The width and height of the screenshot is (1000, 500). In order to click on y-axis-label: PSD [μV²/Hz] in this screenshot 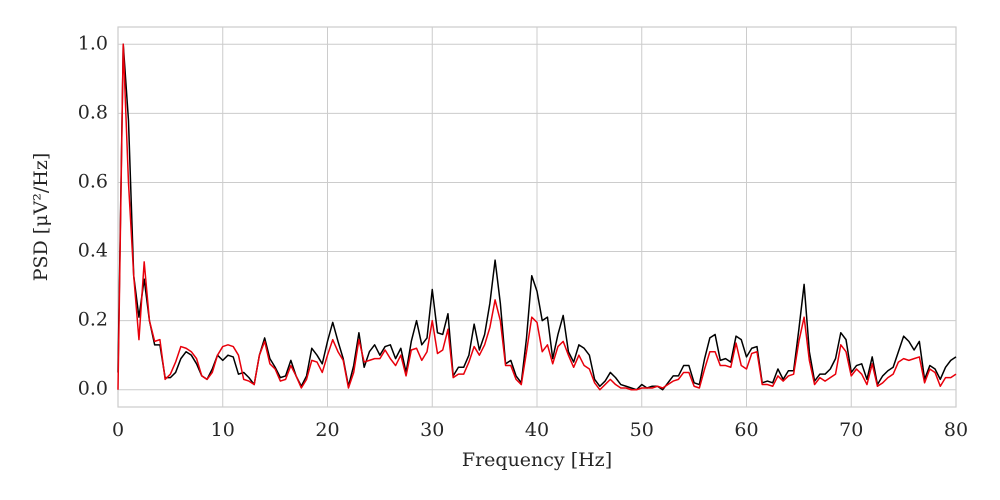, I will do `click(41, 217)`.